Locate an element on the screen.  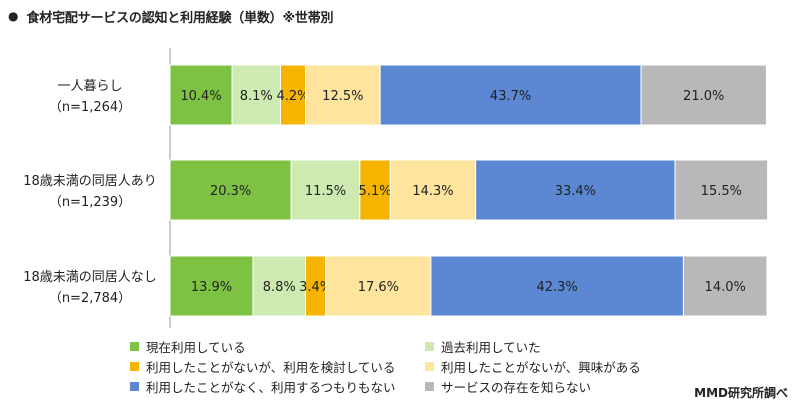
category-label: 18歳未満の同居人あり is located at coordinates (90, 181).